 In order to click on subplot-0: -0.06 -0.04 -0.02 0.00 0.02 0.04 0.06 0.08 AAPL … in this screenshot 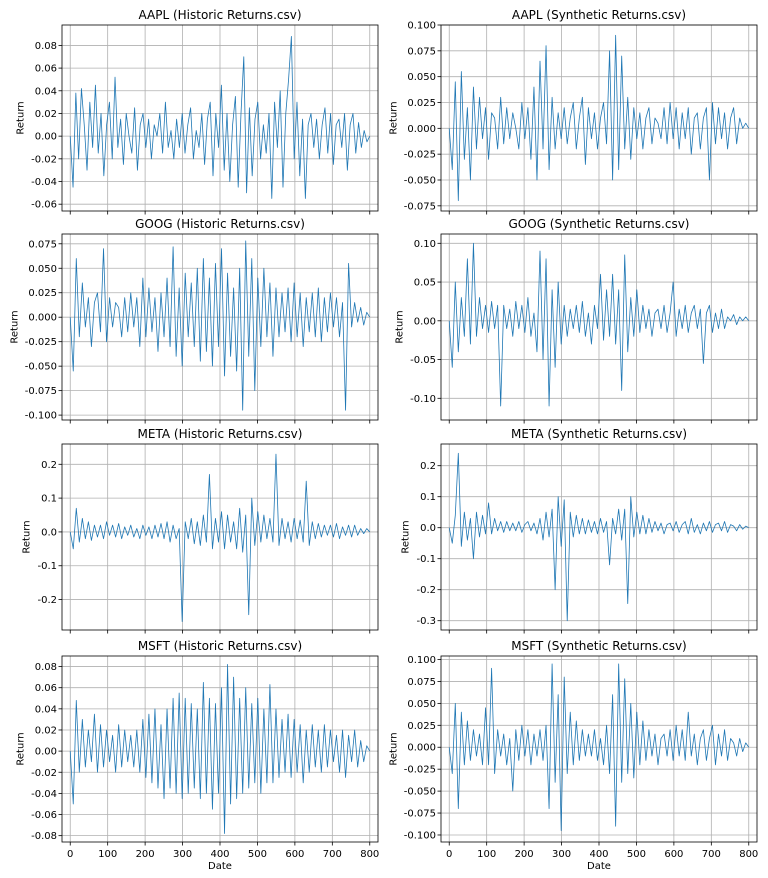, I will do `click(197, 111)`.